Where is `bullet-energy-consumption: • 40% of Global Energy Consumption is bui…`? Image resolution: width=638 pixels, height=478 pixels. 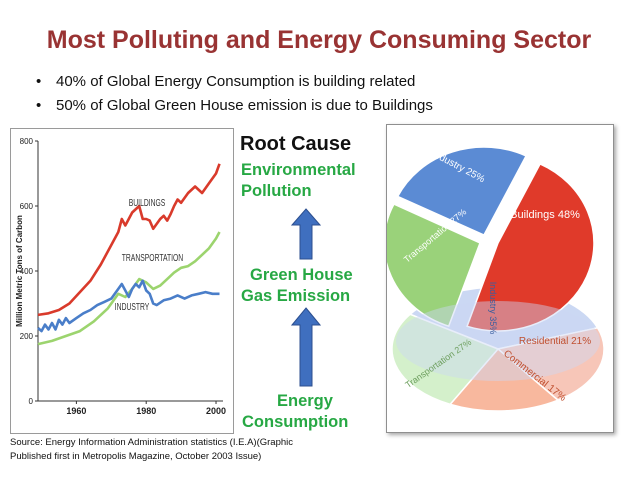 bullet-energy-consumption: • 40% of Global Energy Consumption is bui… is located at coordinates (225, 81).